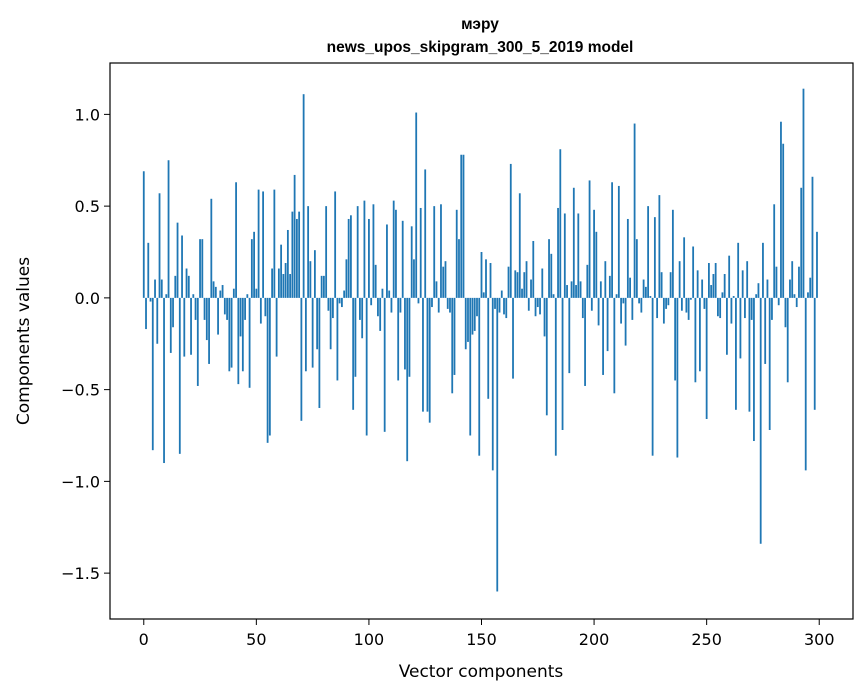 This screenshot has height=696, width=867. Describe the element at coordinates (819, 639) in the screenshot. I see `x-tick-label: 300` at that location.